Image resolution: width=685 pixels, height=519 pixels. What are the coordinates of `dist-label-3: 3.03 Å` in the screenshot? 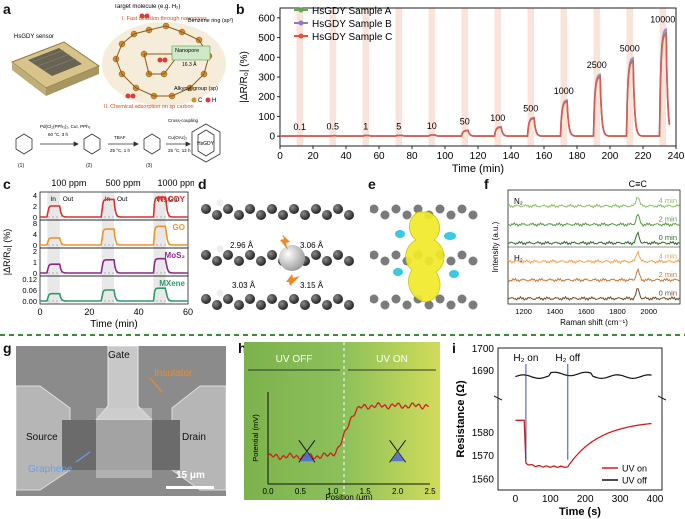 It's located at (244, 285).